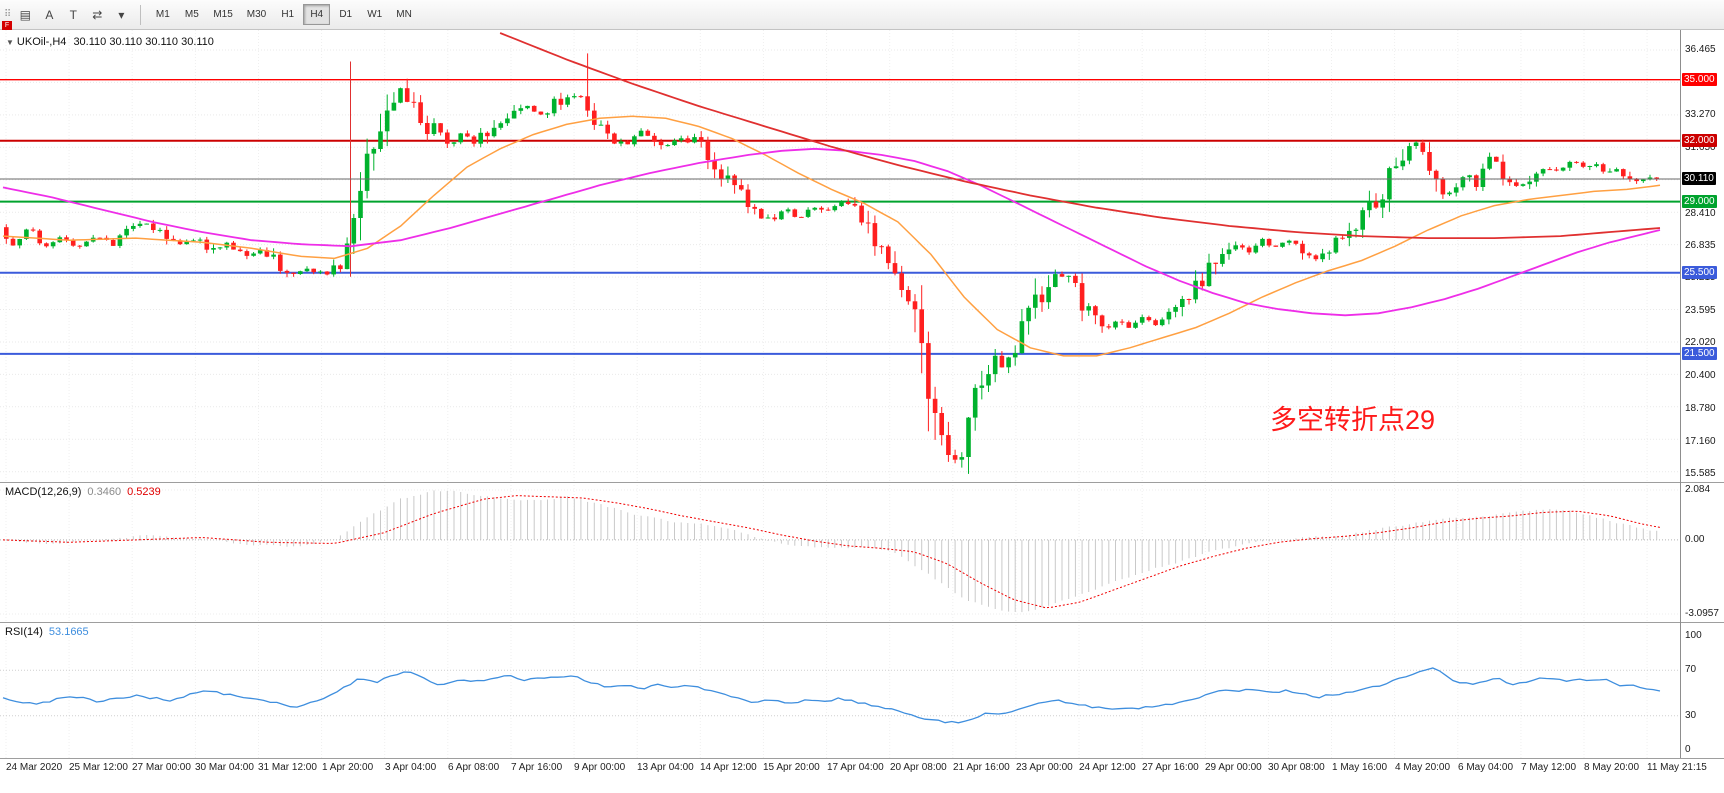  What do you see at coordinates (83, 492) in the screenshot?
I see `macd-indicator-label: MACD(12,26,9) 0.3460 0.5239` at bounding box center [83, 492].